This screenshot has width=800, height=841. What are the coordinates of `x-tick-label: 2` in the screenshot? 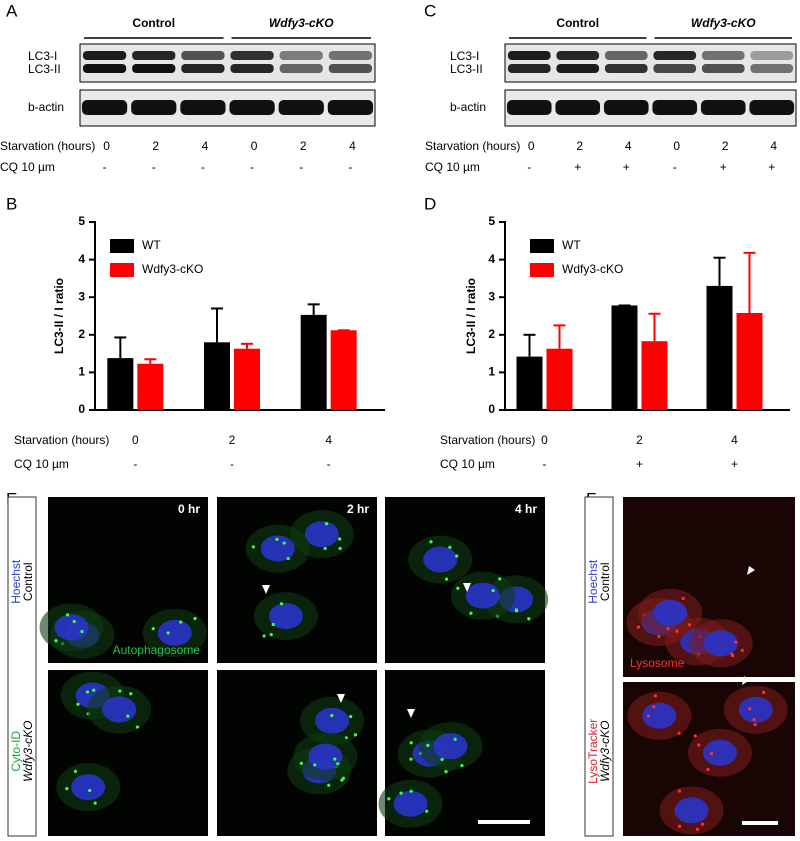 It's located at (639, 440).